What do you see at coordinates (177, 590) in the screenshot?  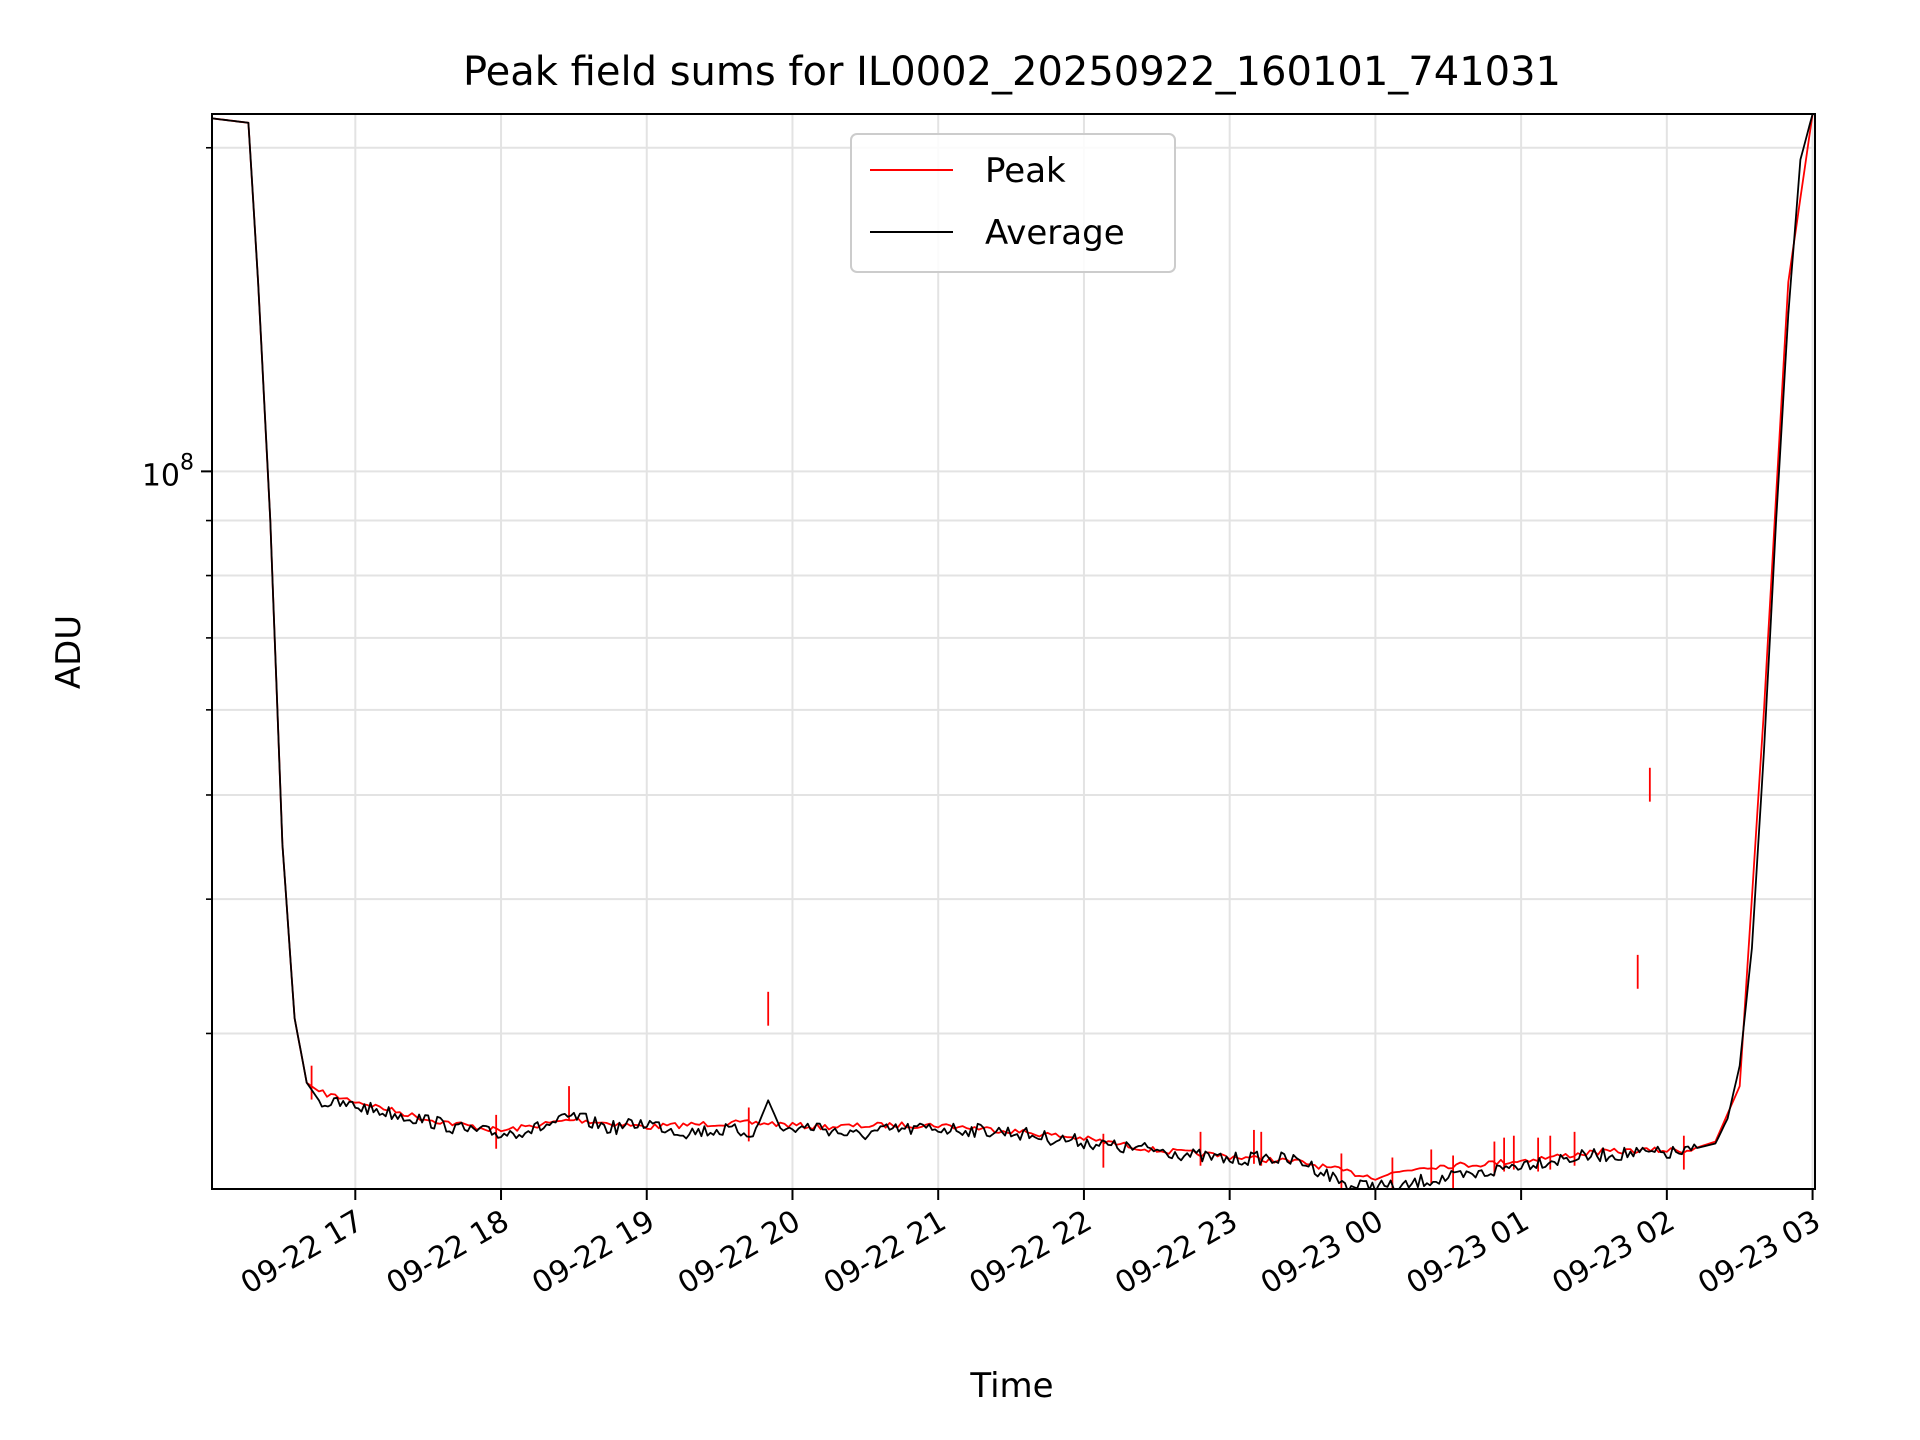 I see `y-axis: 108` at bounding box center [177, 590].